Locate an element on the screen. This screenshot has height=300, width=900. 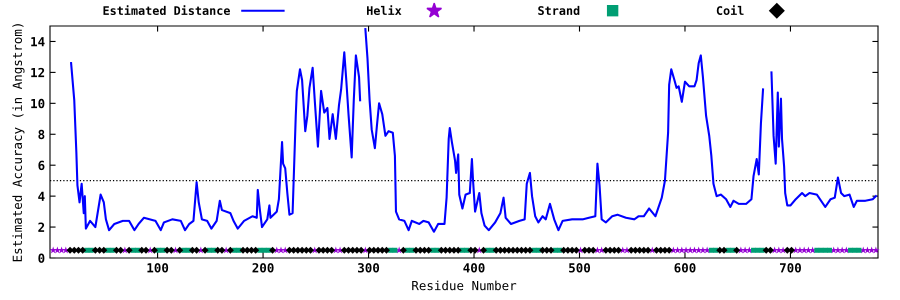
x-tick-label: 100 is located at coordinates (157, 268).